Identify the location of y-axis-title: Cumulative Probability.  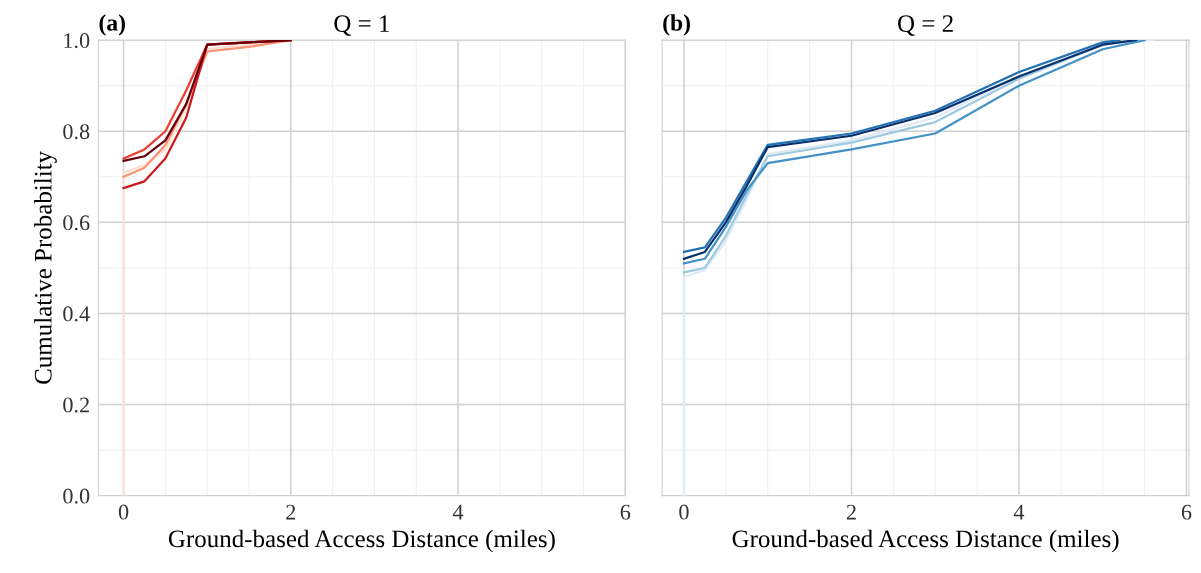
(45, 267).